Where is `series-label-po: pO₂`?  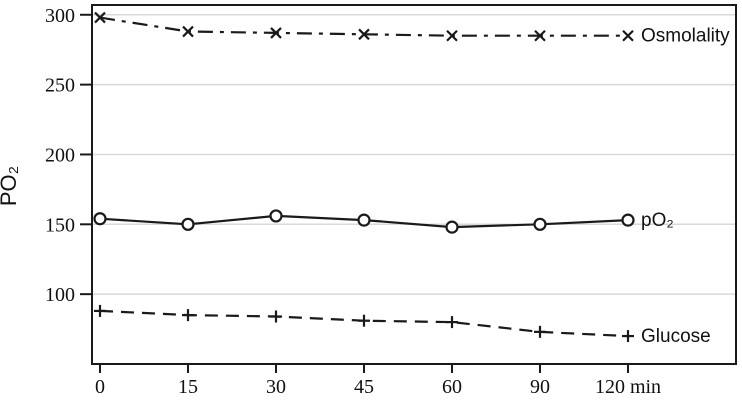 series-label-po: pO₂ is located at coordinates (657, 220).